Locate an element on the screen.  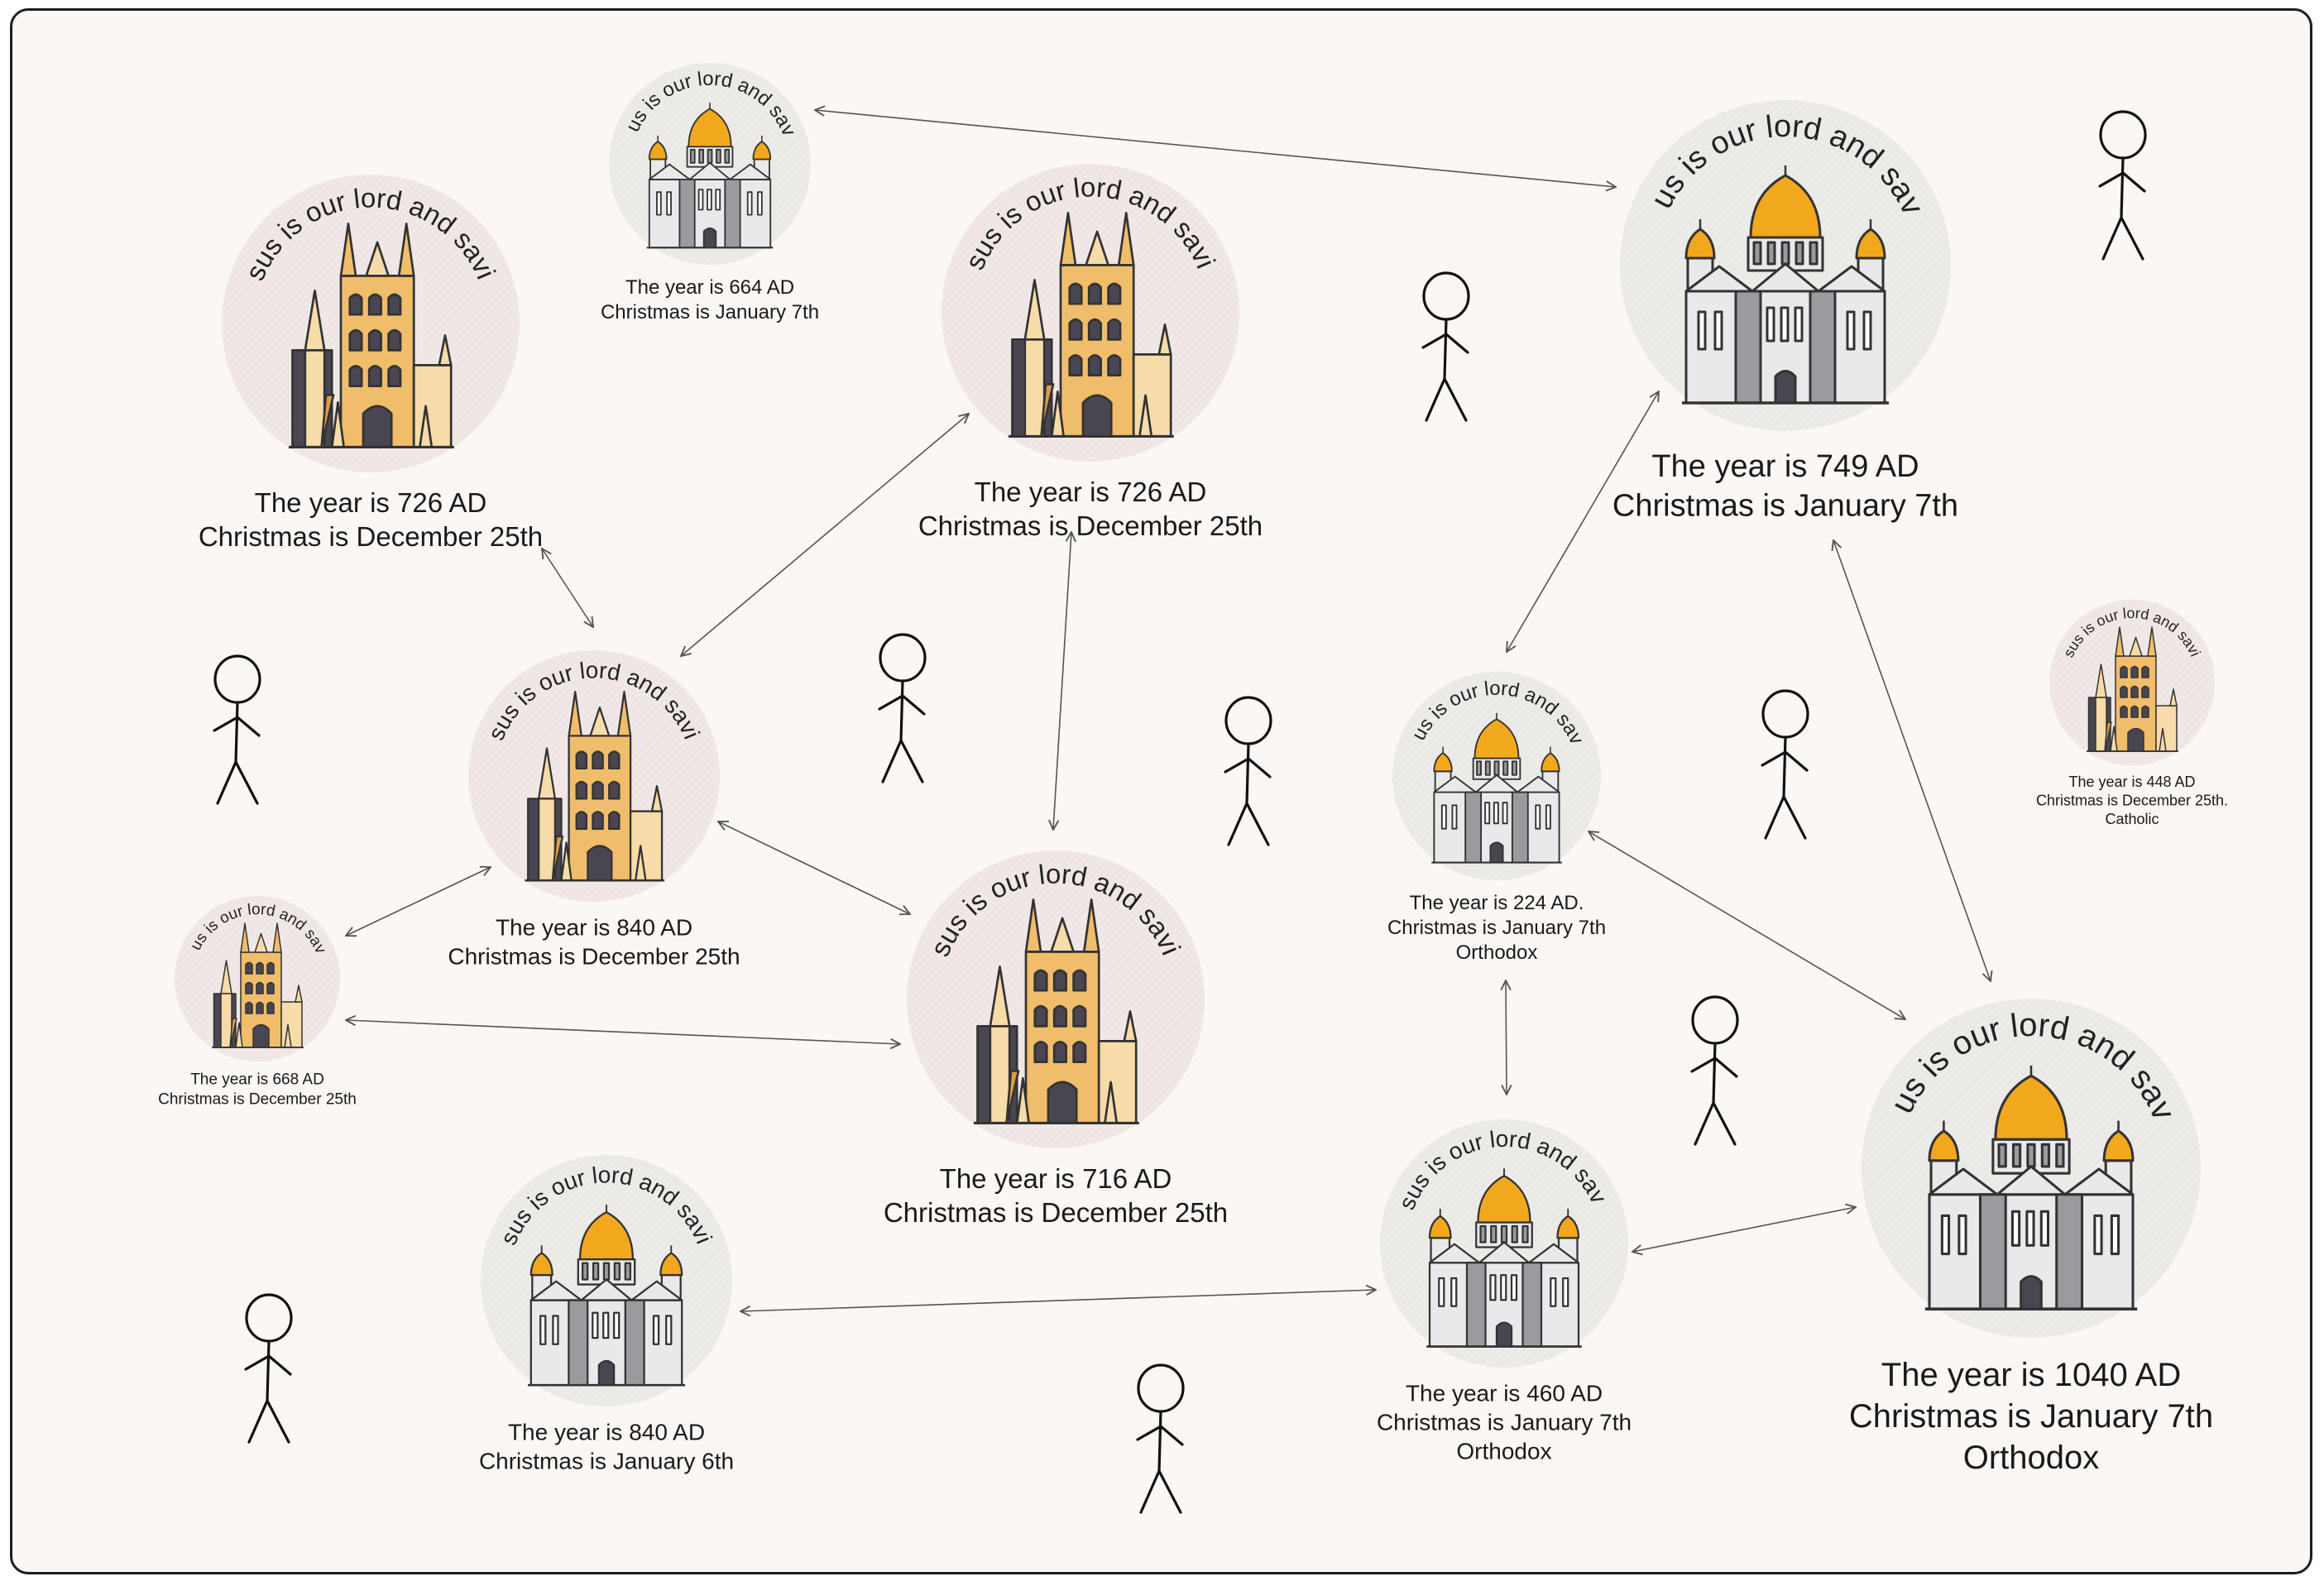
node-caption-line: The year is 460 AD is located at coordinates (1504, 1393).